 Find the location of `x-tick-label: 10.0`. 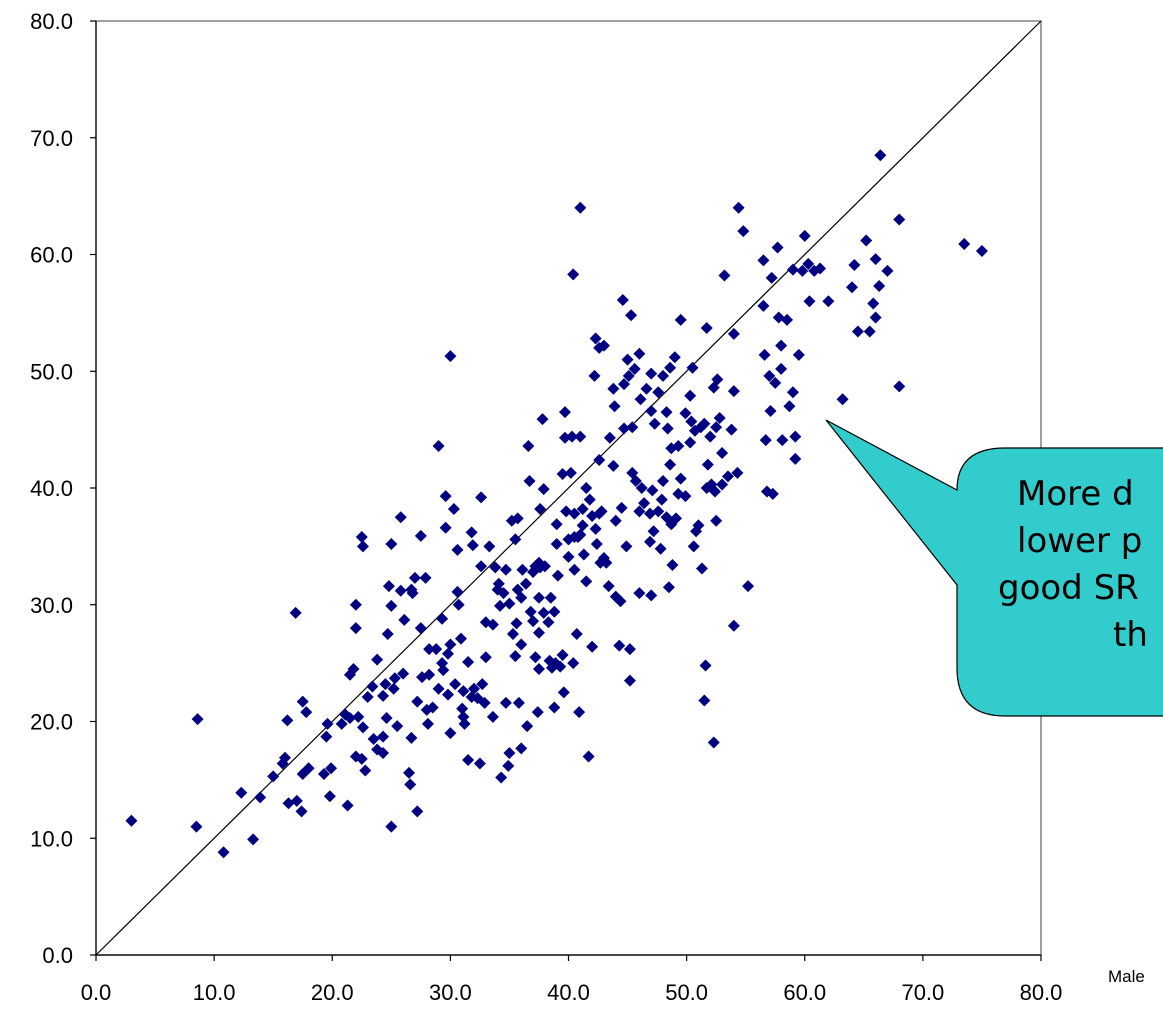

x-tick-label: 10.0 is located at coordinates (214, 992).